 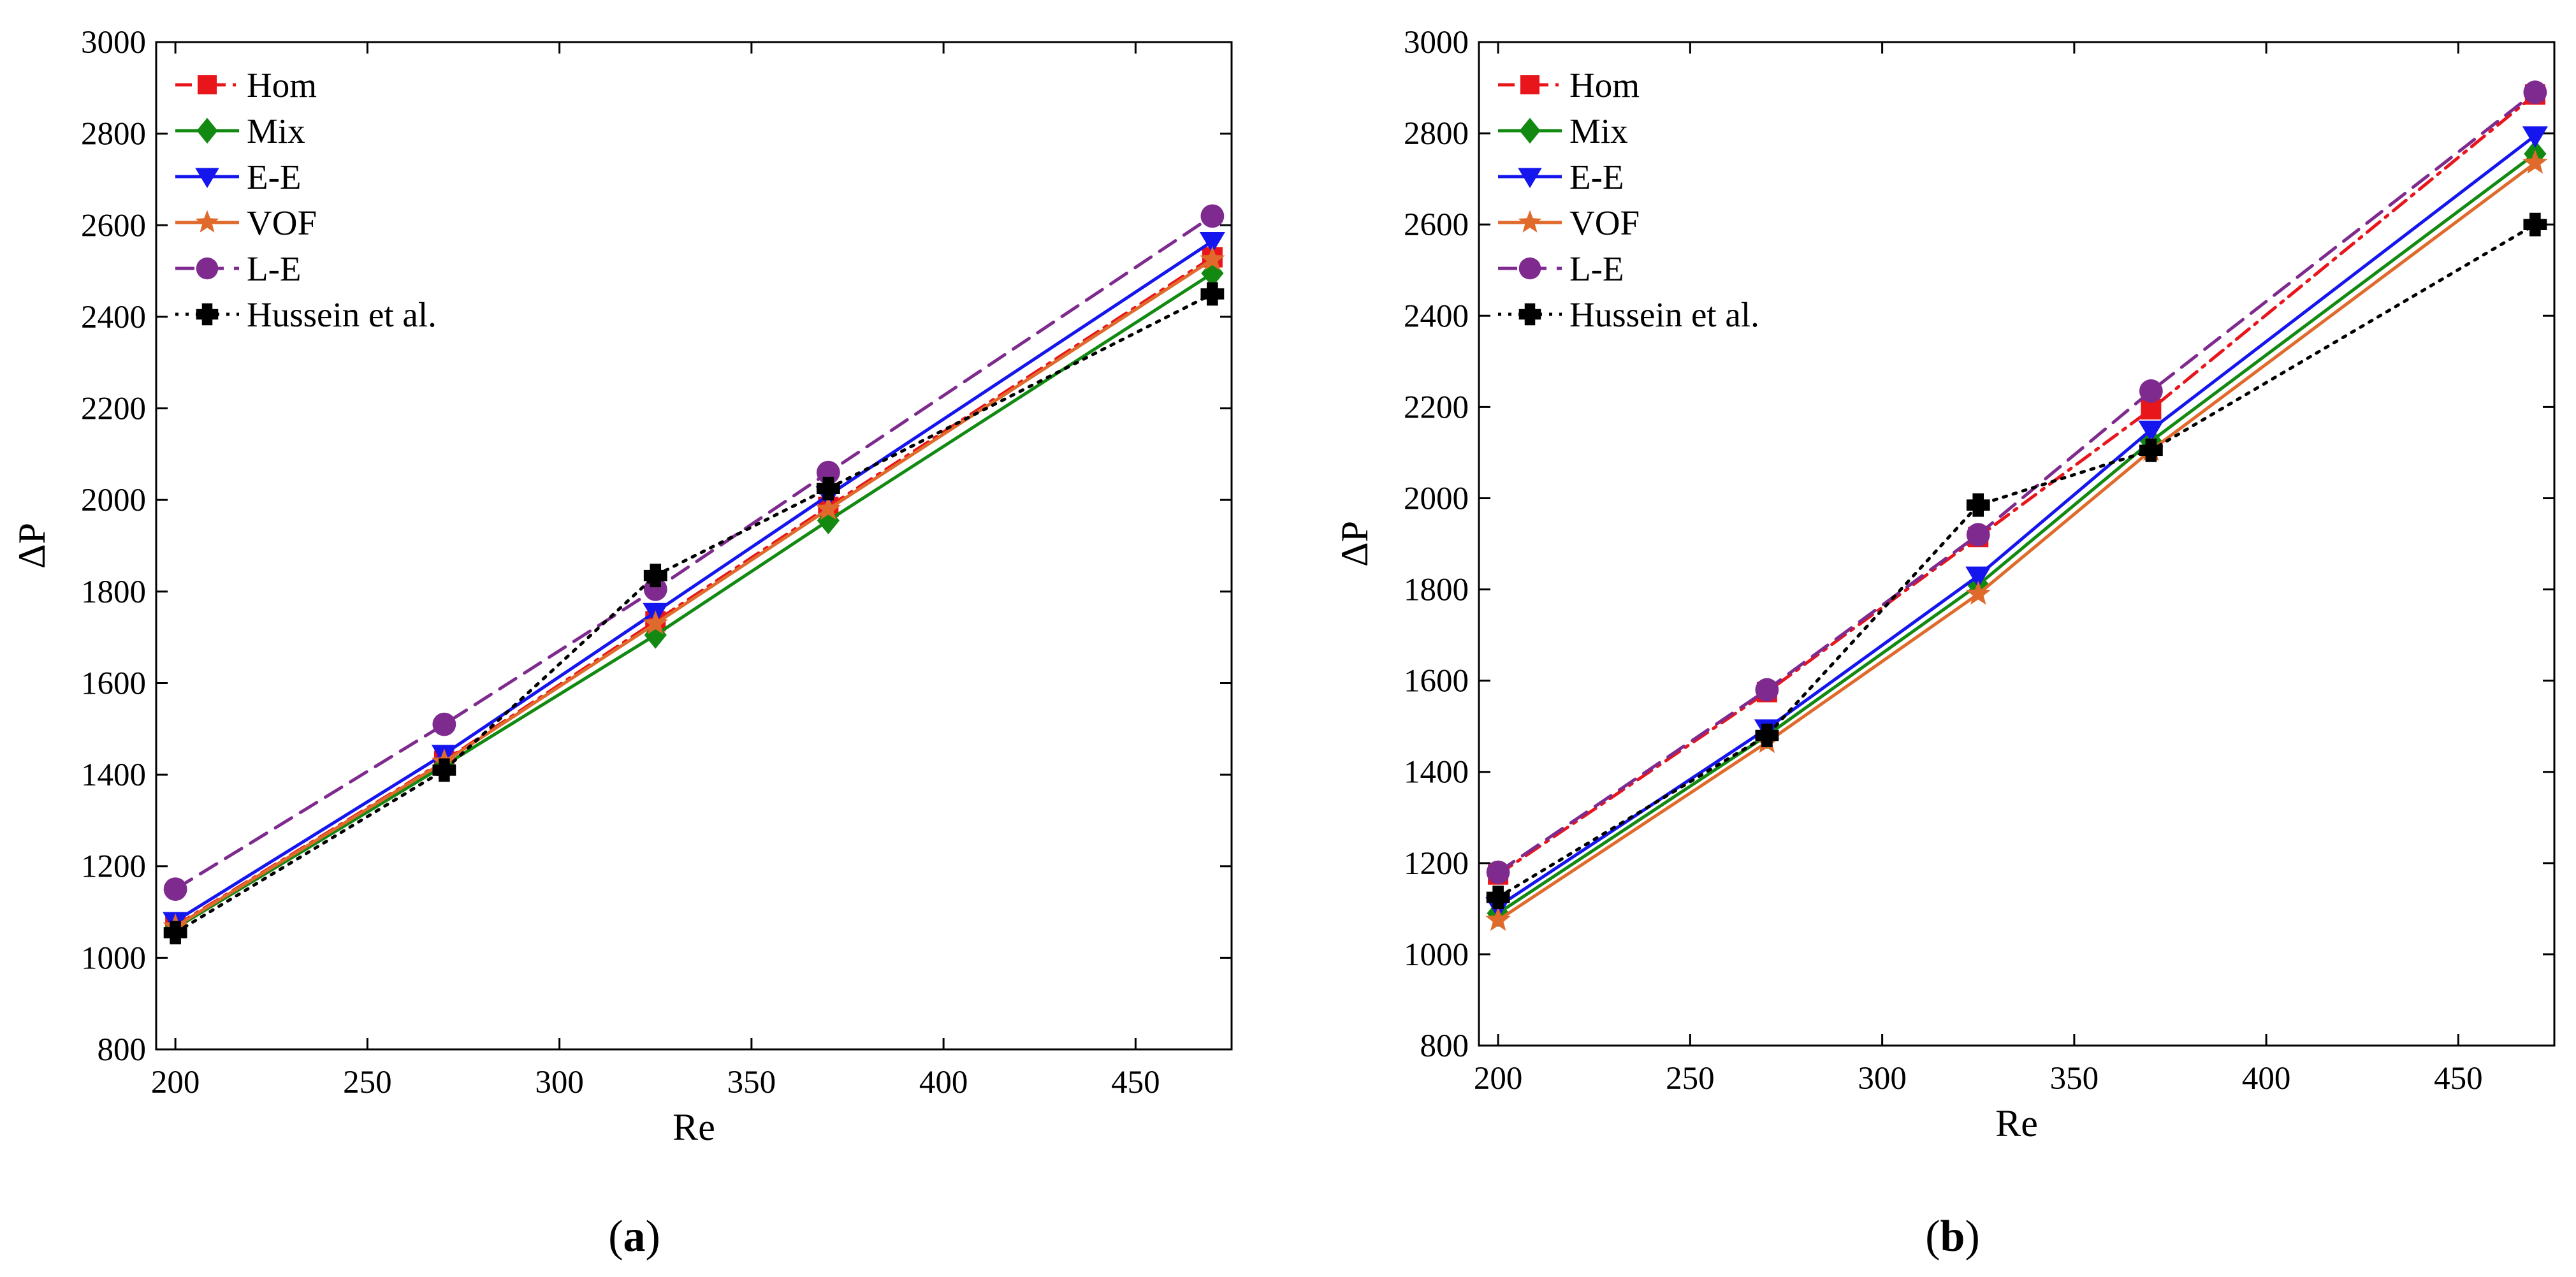 What do you see at coordinates (1529, 268) in the screenshot?
I see `legend-marker-l-e` at bounding box center [1529, 268].